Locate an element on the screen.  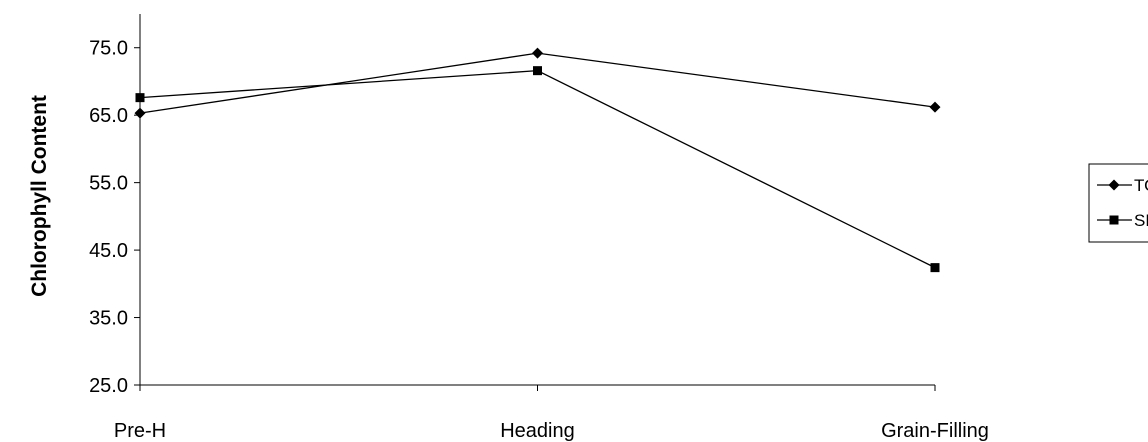
legend-item-tol: TOL is located at coordinates (1122, 185).